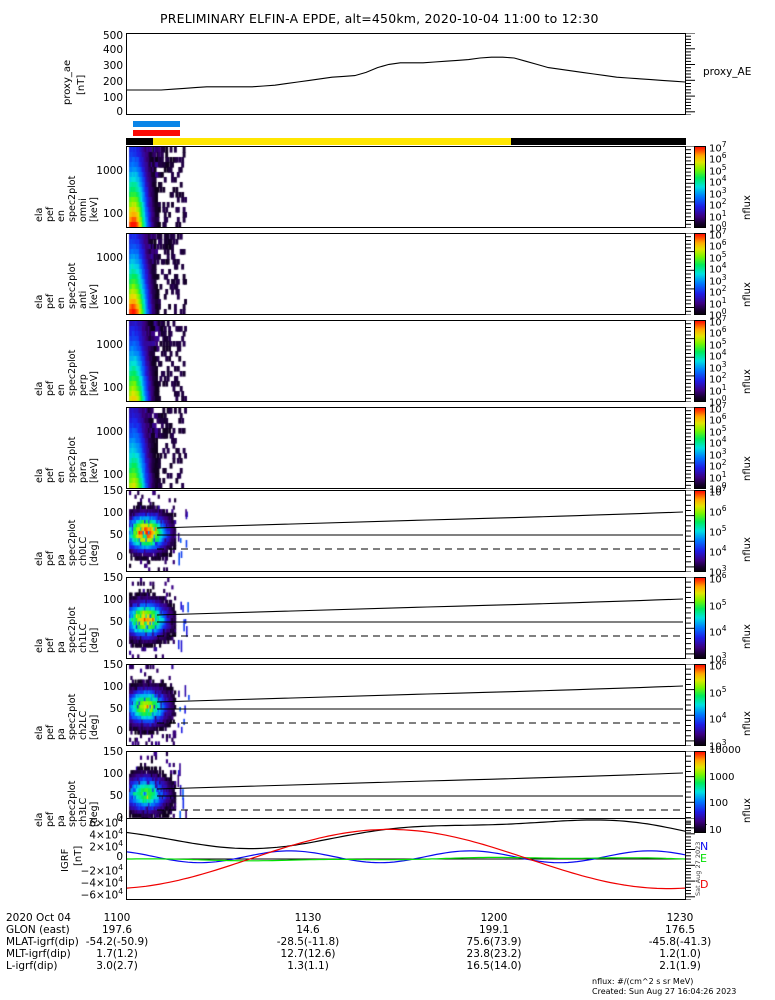  I want to click on spec-panel-0-plot, so click(406, 187).